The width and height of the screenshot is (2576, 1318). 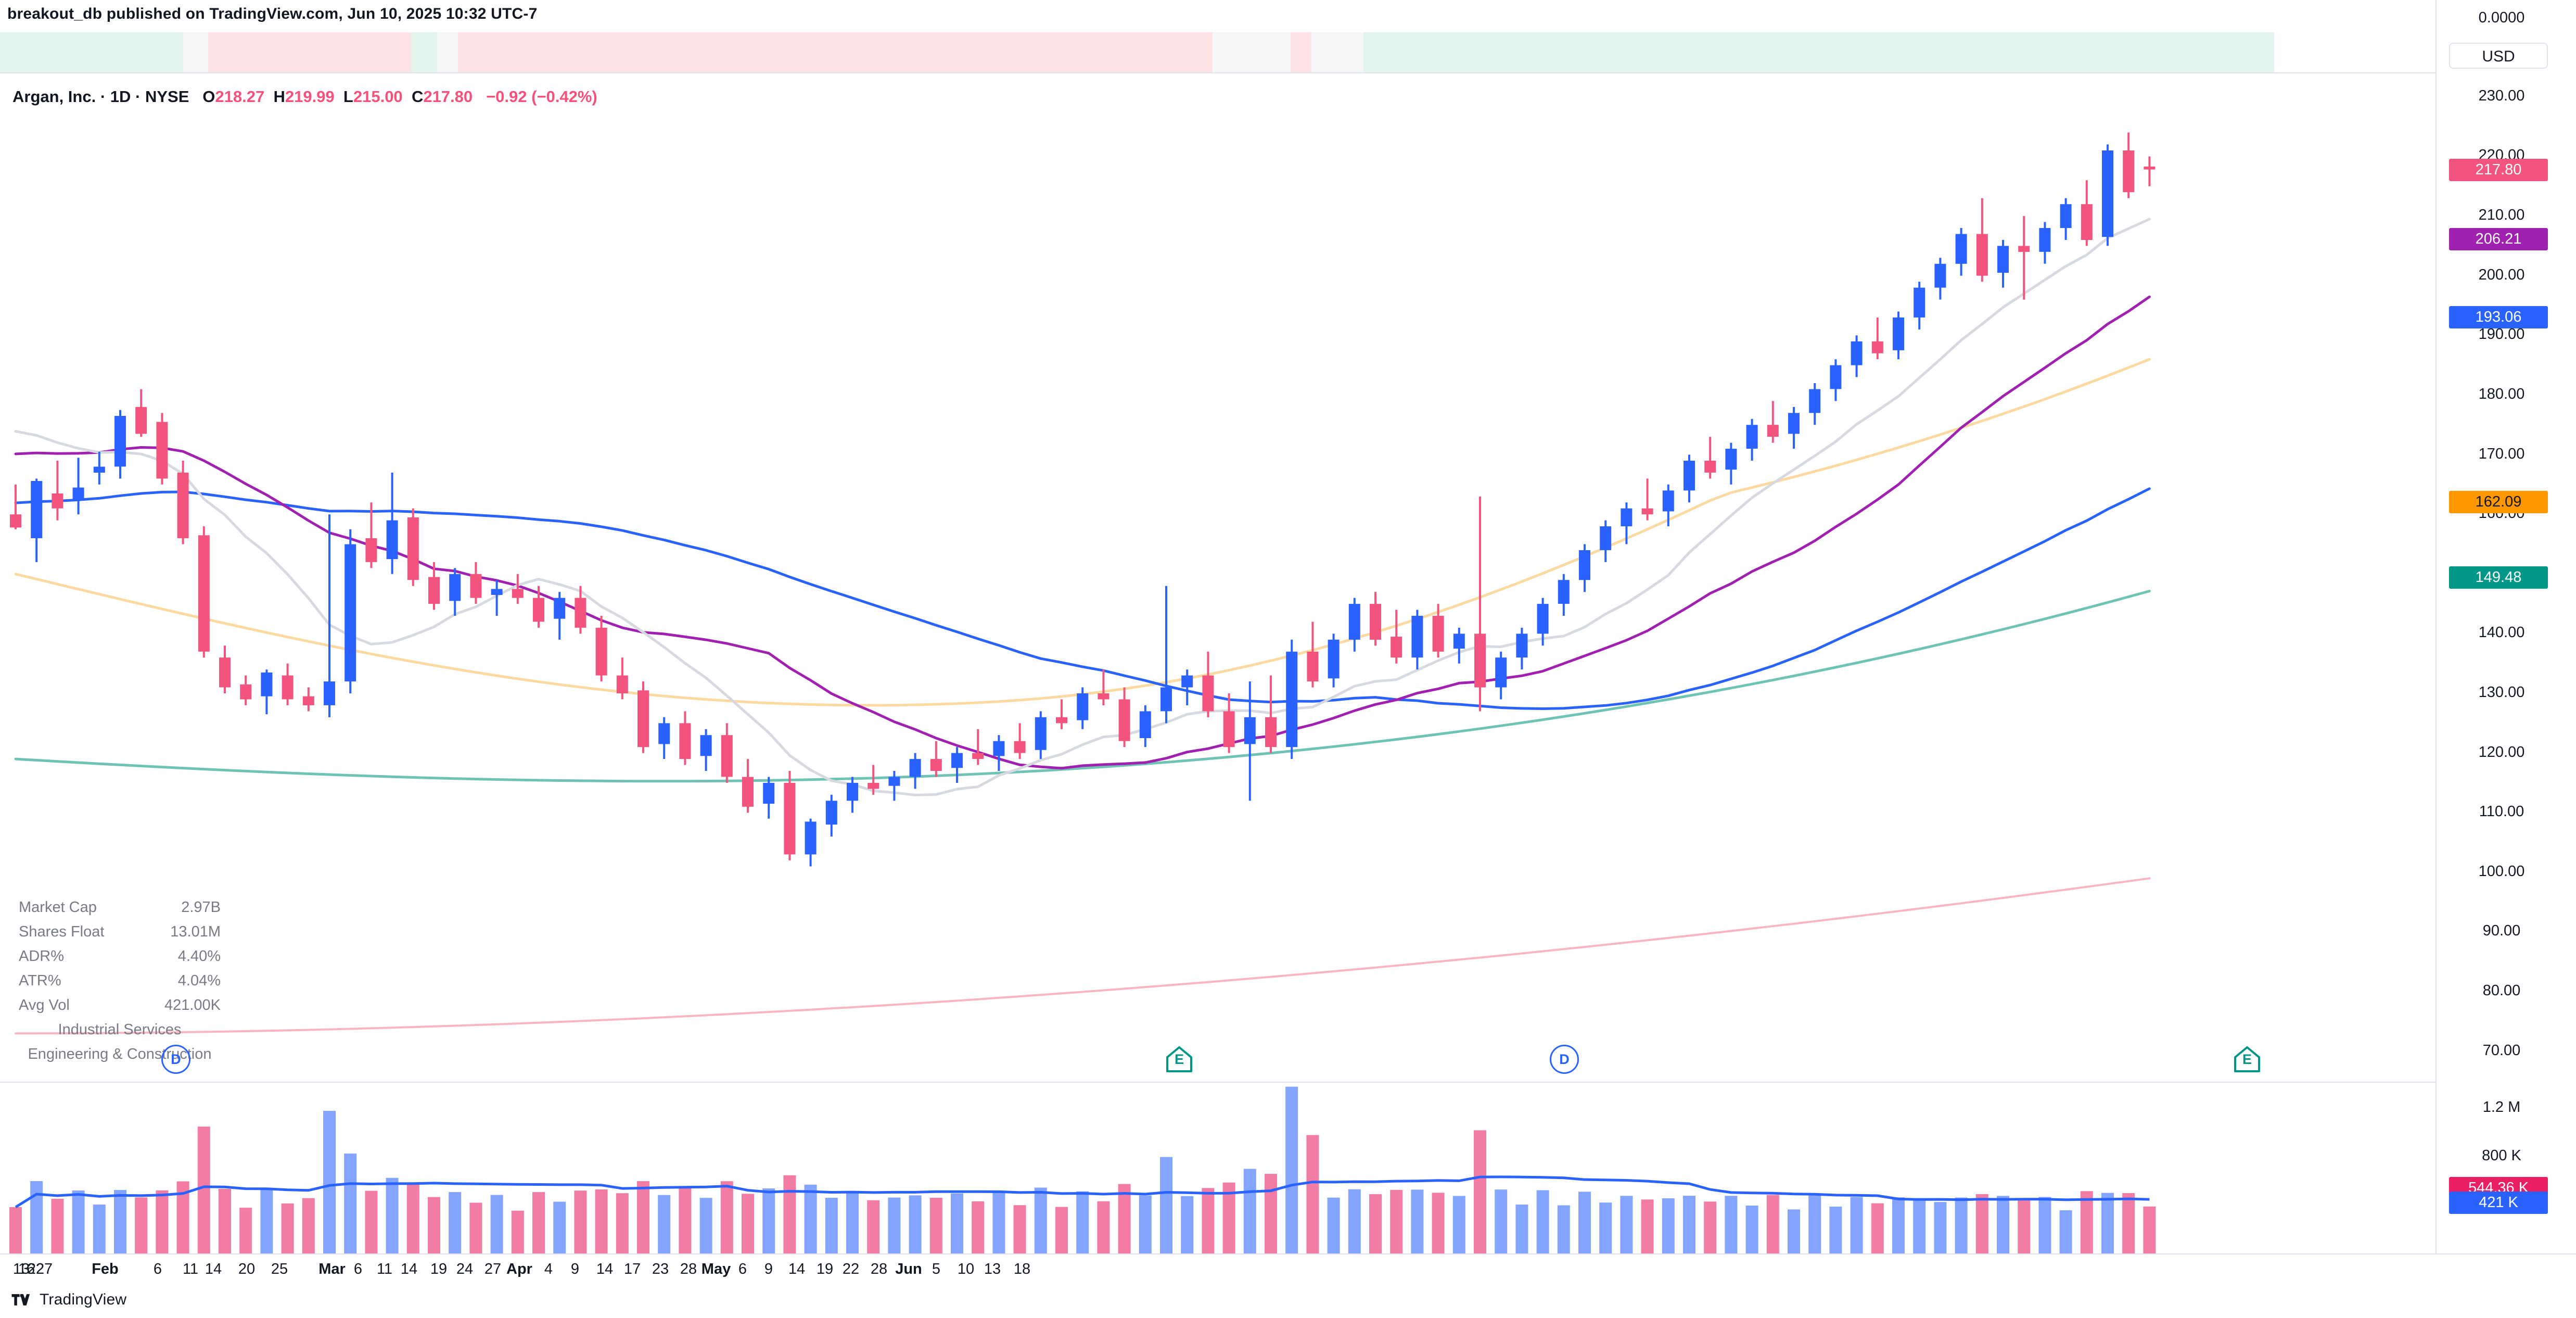 I want to click on legend-symbol: Argan, Inc., so click(x=54, y=96).